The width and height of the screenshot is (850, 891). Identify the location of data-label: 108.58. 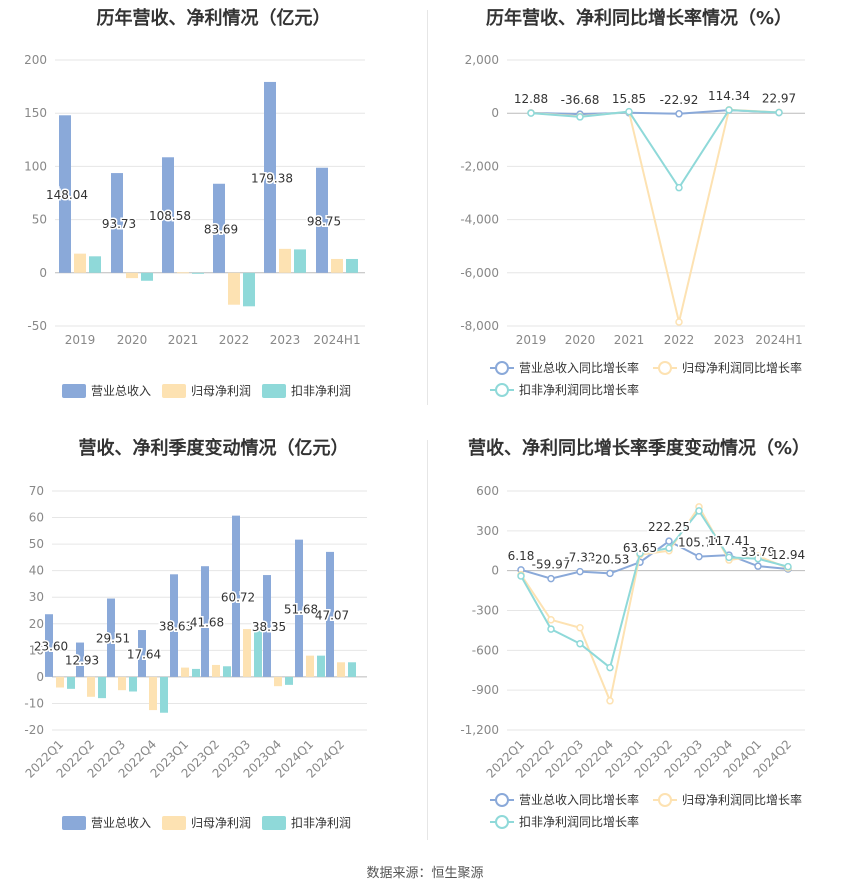
(170, 216).